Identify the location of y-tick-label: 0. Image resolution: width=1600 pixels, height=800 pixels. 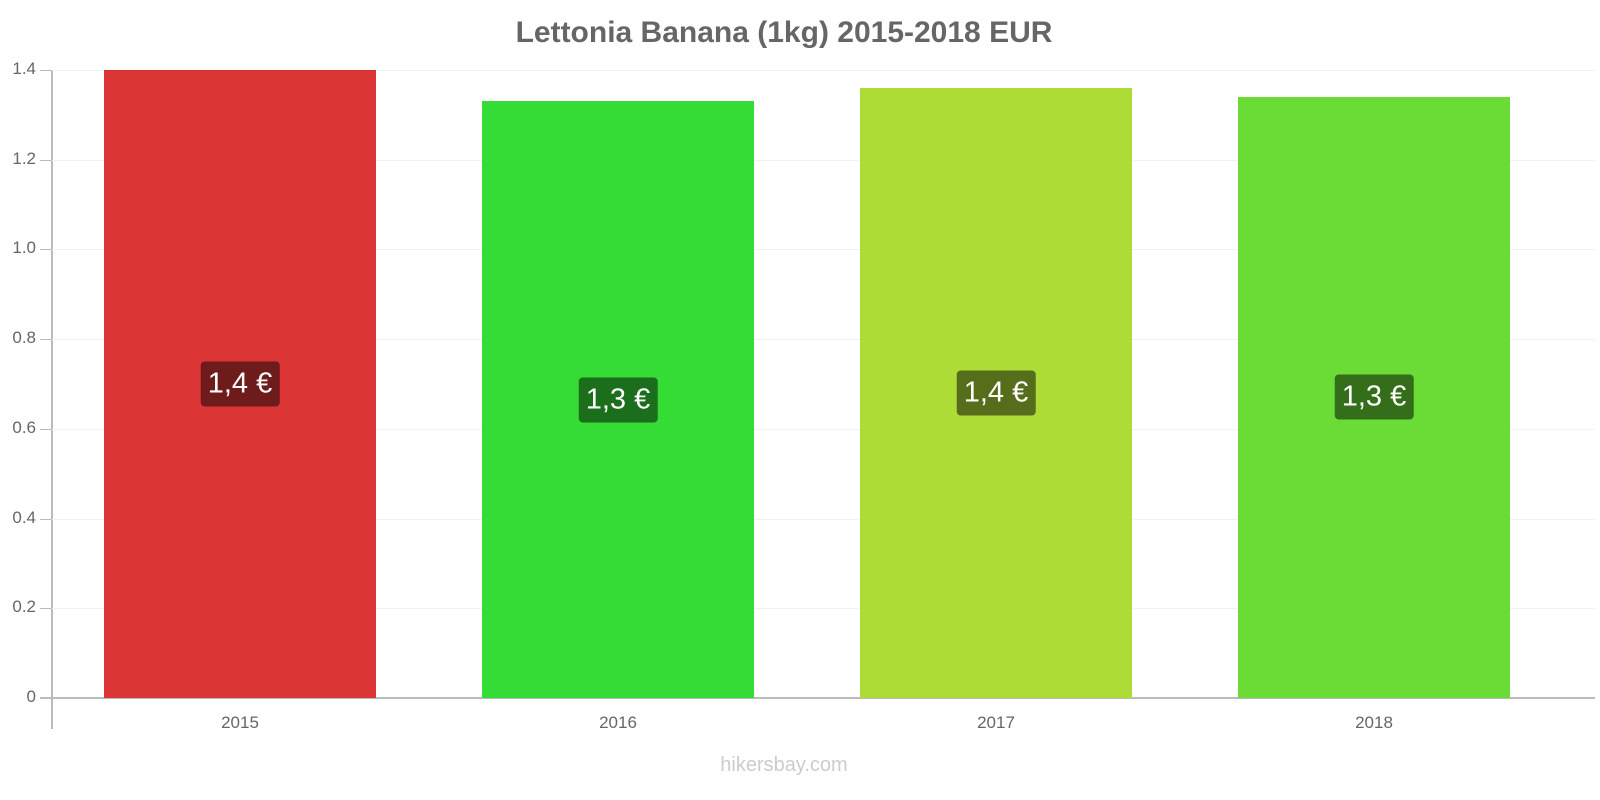
(31, 696).